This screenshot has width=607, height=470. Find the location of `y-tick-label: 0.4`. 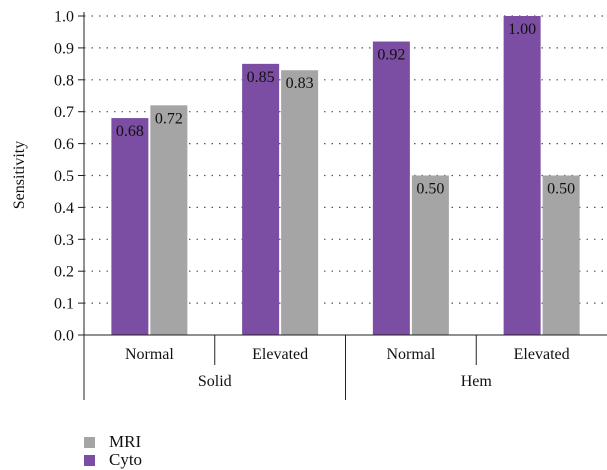

y-tick-label: 0.4 is located at coordinates (64, 208).